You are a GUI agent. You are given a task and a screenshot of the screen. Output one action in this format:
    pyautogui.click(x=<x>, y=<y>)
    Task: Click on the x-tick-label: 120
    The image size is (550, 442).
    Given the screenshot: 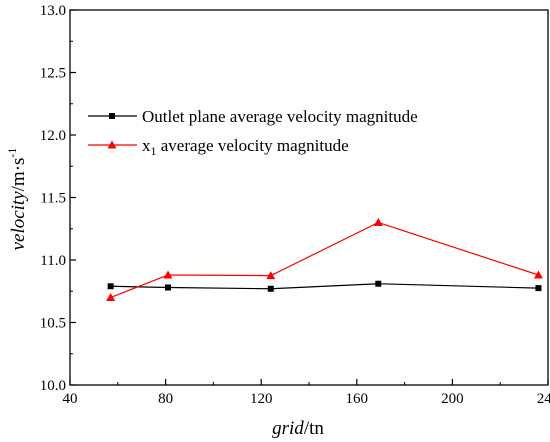 What is the action you would take?
    pyautogui.click(x=261, y=399)
    